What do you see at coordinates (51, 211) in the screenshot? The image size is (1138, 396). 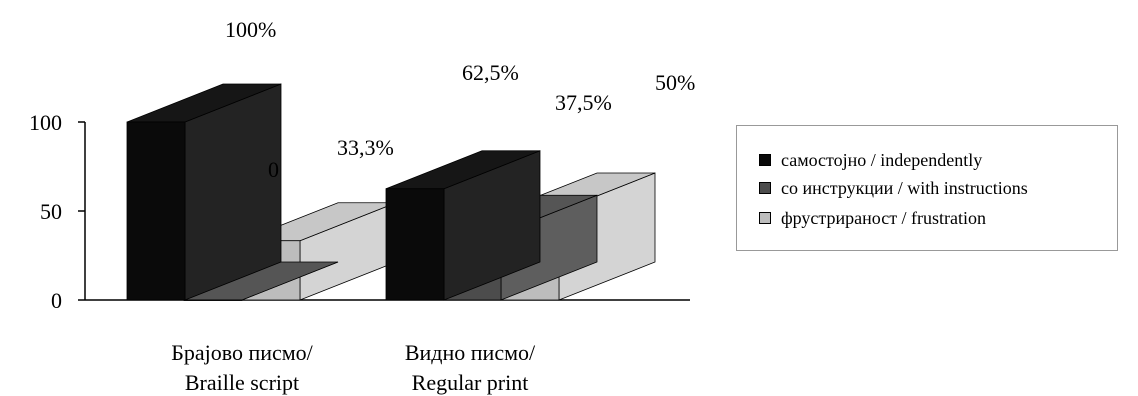 I see `y-tick-label: 50` at bounding box center [51, 211].